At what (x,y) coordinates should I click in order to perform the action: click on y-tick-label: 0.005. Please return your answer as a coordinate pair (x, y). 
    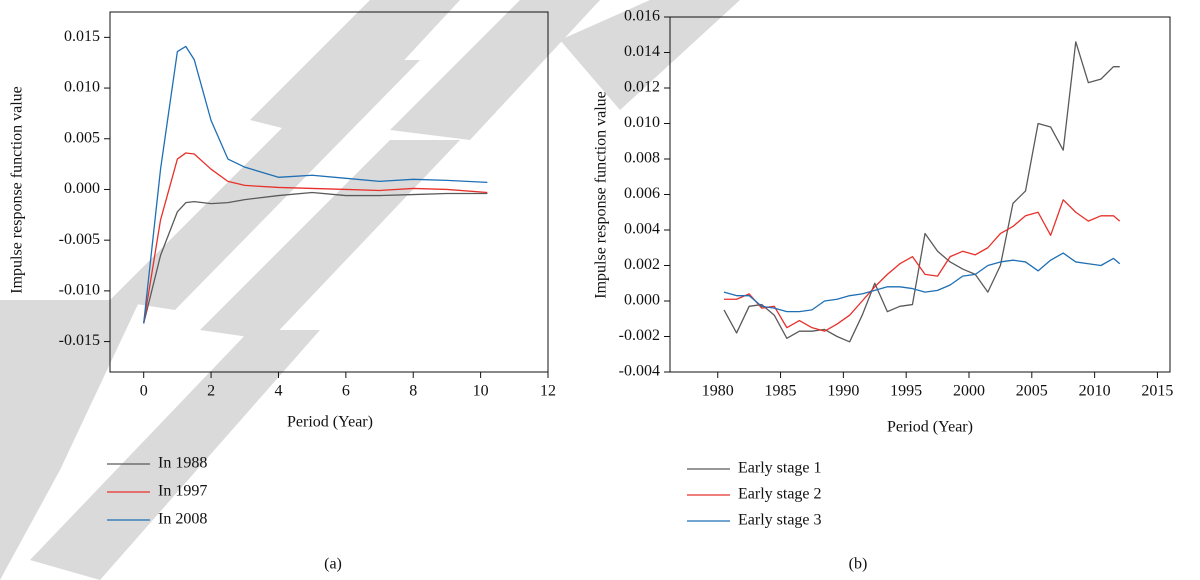
    Looking at the image, I should click on (82, 137).